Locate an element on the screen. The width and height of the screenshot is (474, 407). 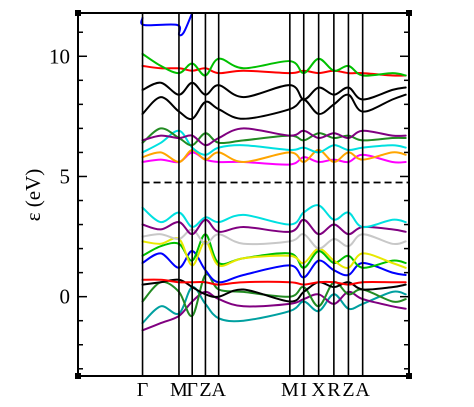
y-tick-label: 10 is located at coordinates (59, 56).